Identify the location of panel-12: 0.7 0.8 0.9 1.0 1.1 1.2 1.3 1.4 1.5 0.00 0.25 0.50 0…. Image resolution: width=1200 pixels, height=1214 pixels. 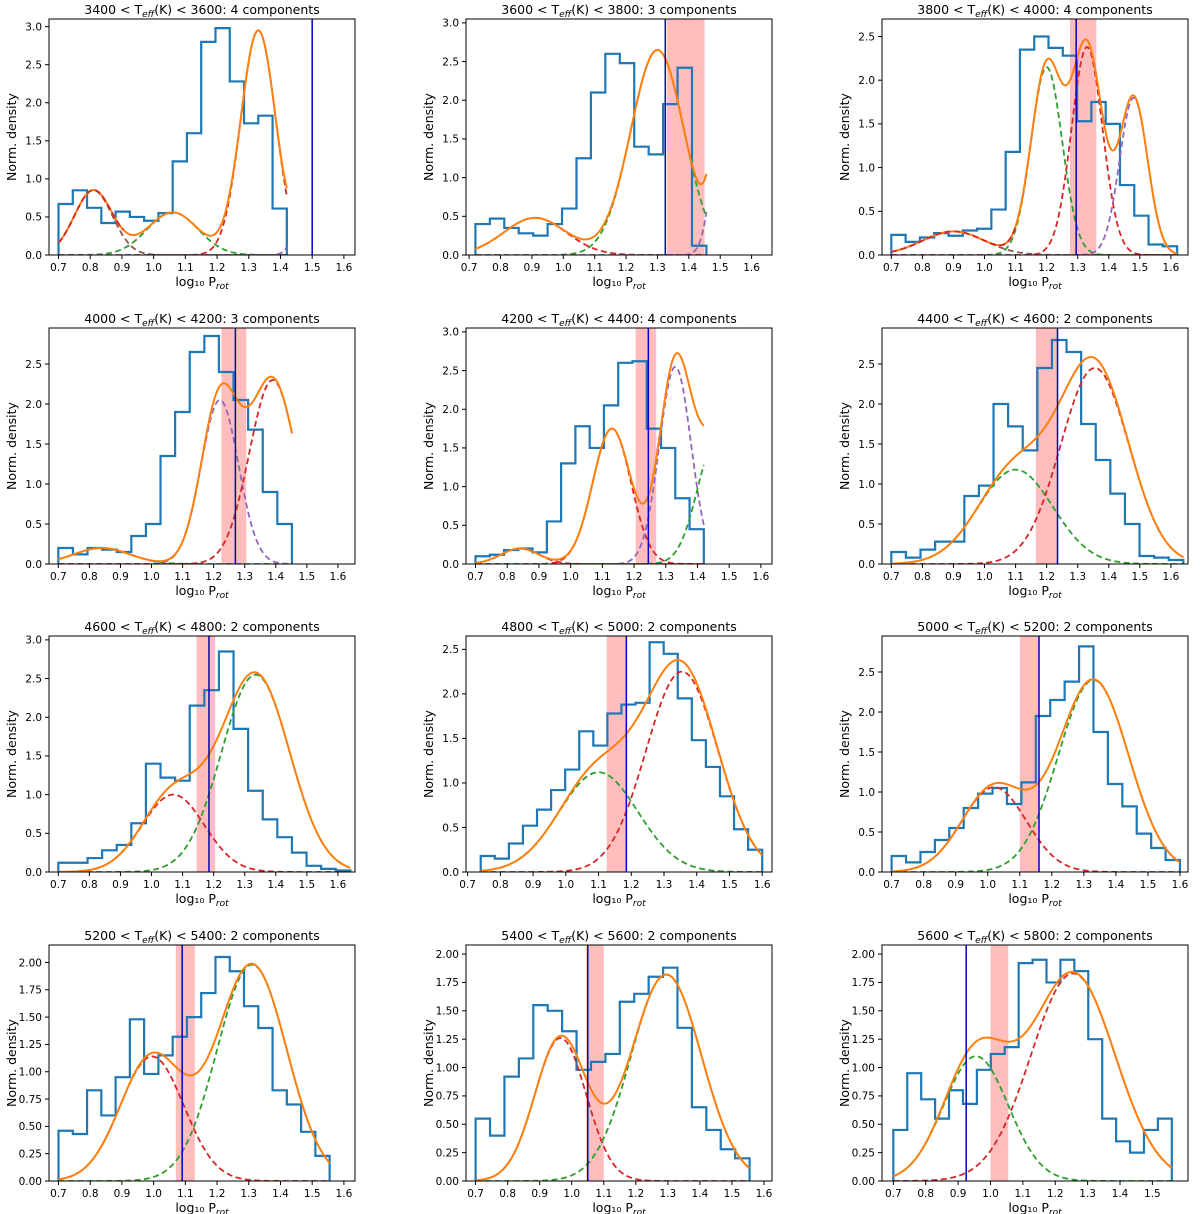
(1013, 1071).